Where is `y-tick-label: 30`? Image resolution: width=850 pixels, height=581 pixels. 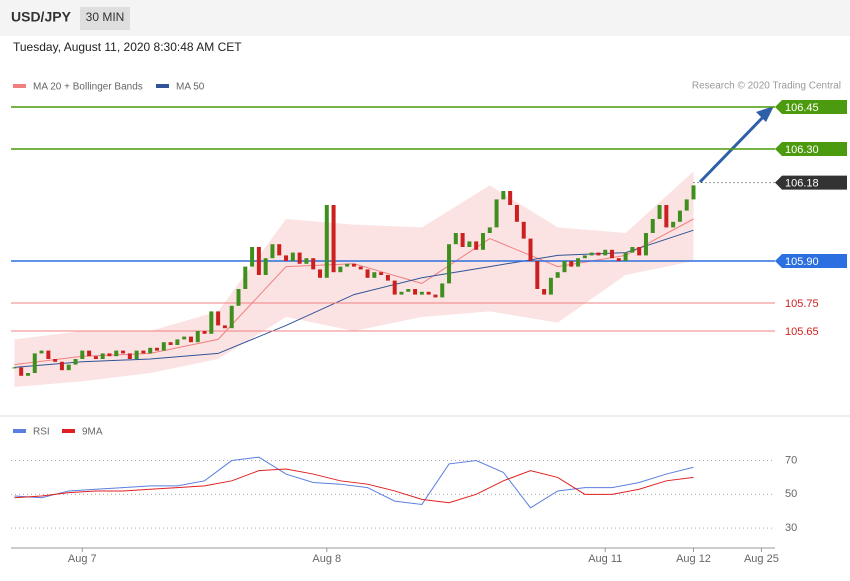
y-tick-label: 30 is located at coordinates (791, 528).